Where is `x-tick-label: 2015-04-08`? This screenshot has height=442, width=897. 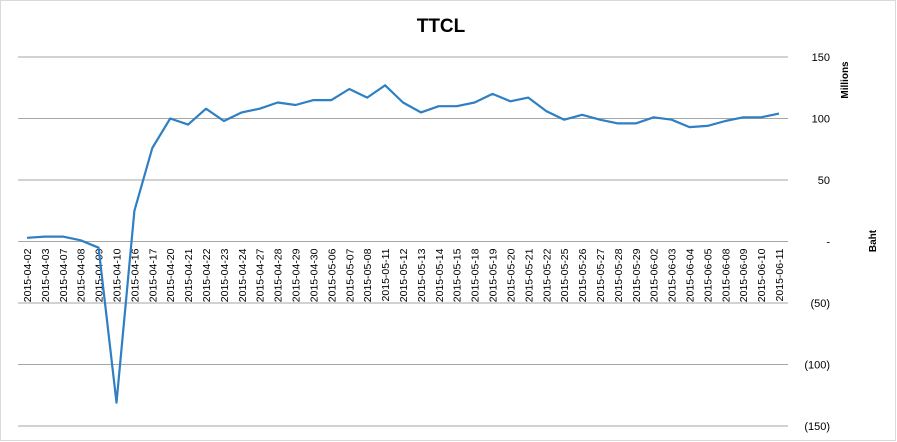 x-tick-label: 2015-04-08 is located at coordinates (82, 275).